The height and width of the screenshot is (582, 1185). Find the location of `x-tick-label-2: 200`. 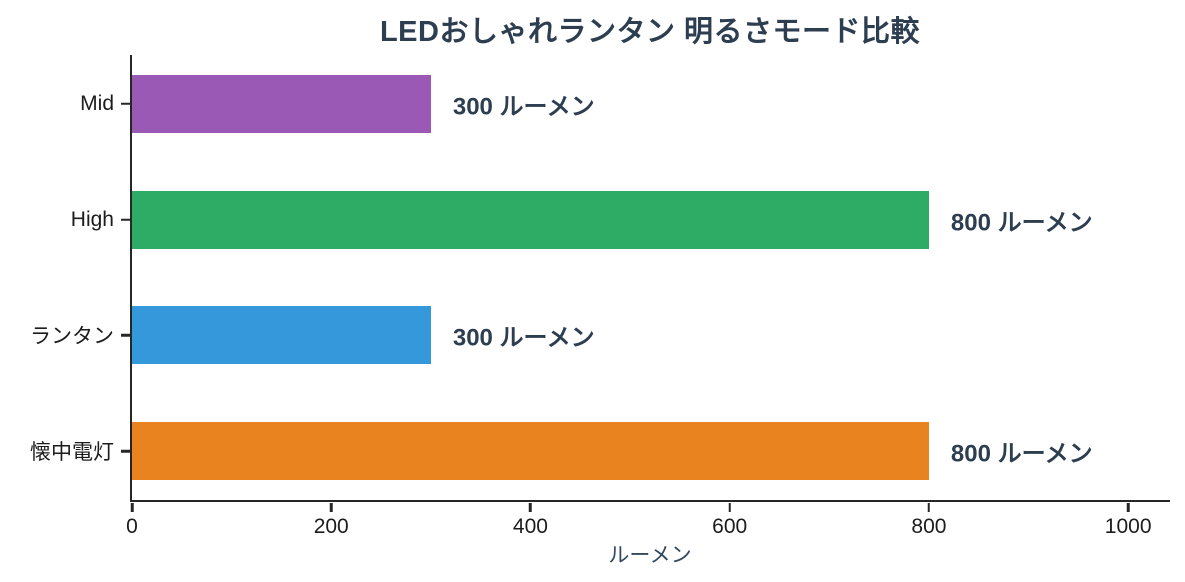

x-tick-label-2: 200 is located at coordinates (331, 526).